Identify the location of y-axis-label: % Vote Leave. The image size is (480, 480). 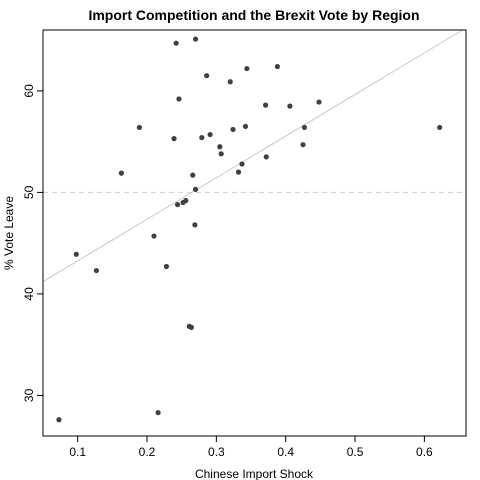
(9, 233).